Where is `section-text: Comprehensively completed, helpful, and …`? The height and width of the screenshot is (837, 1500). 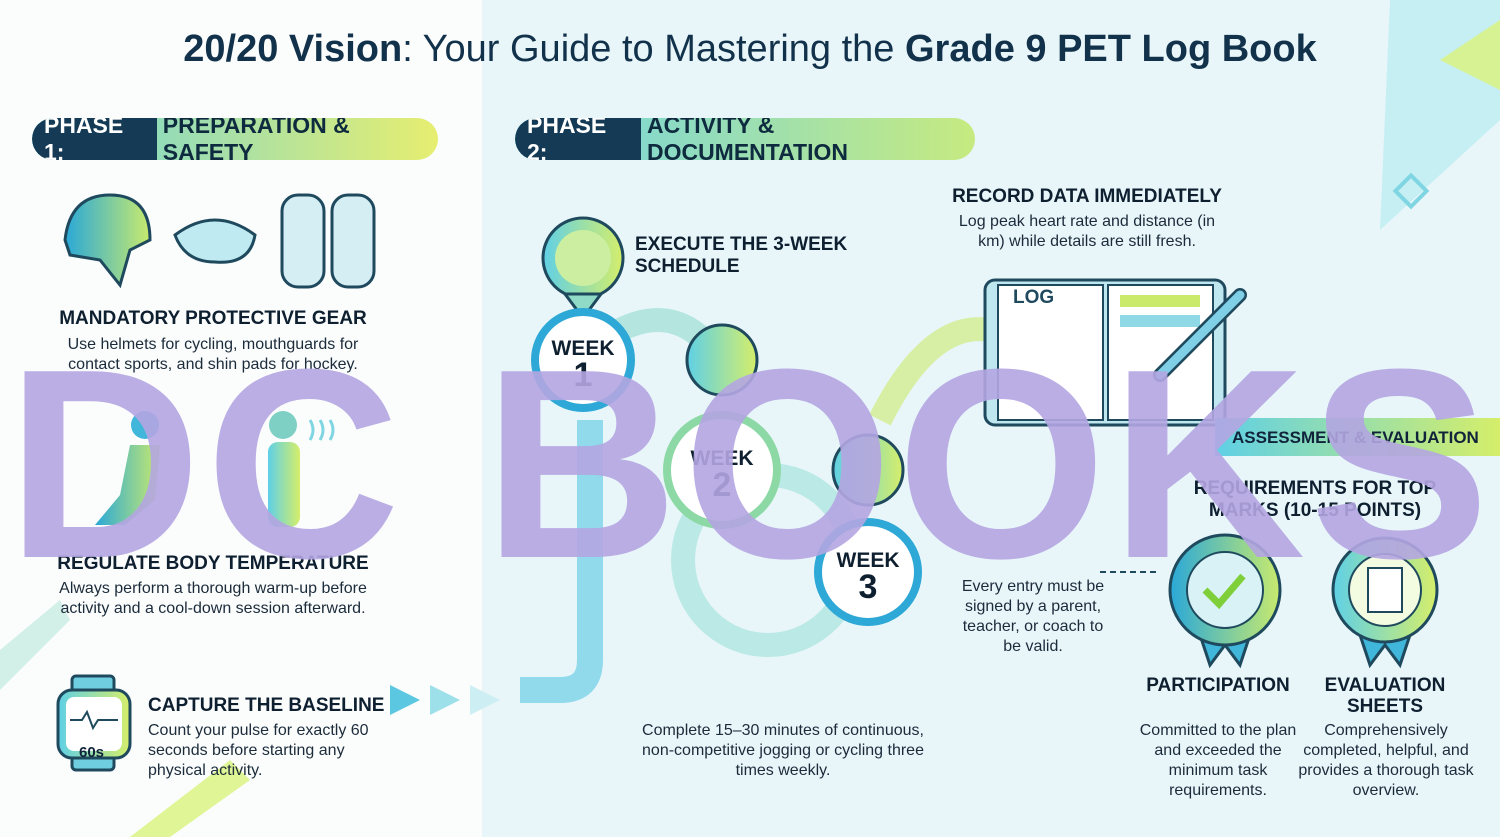 section-text: Comprehensively completed, helpful, and … is located at coordinates (1386, 760).